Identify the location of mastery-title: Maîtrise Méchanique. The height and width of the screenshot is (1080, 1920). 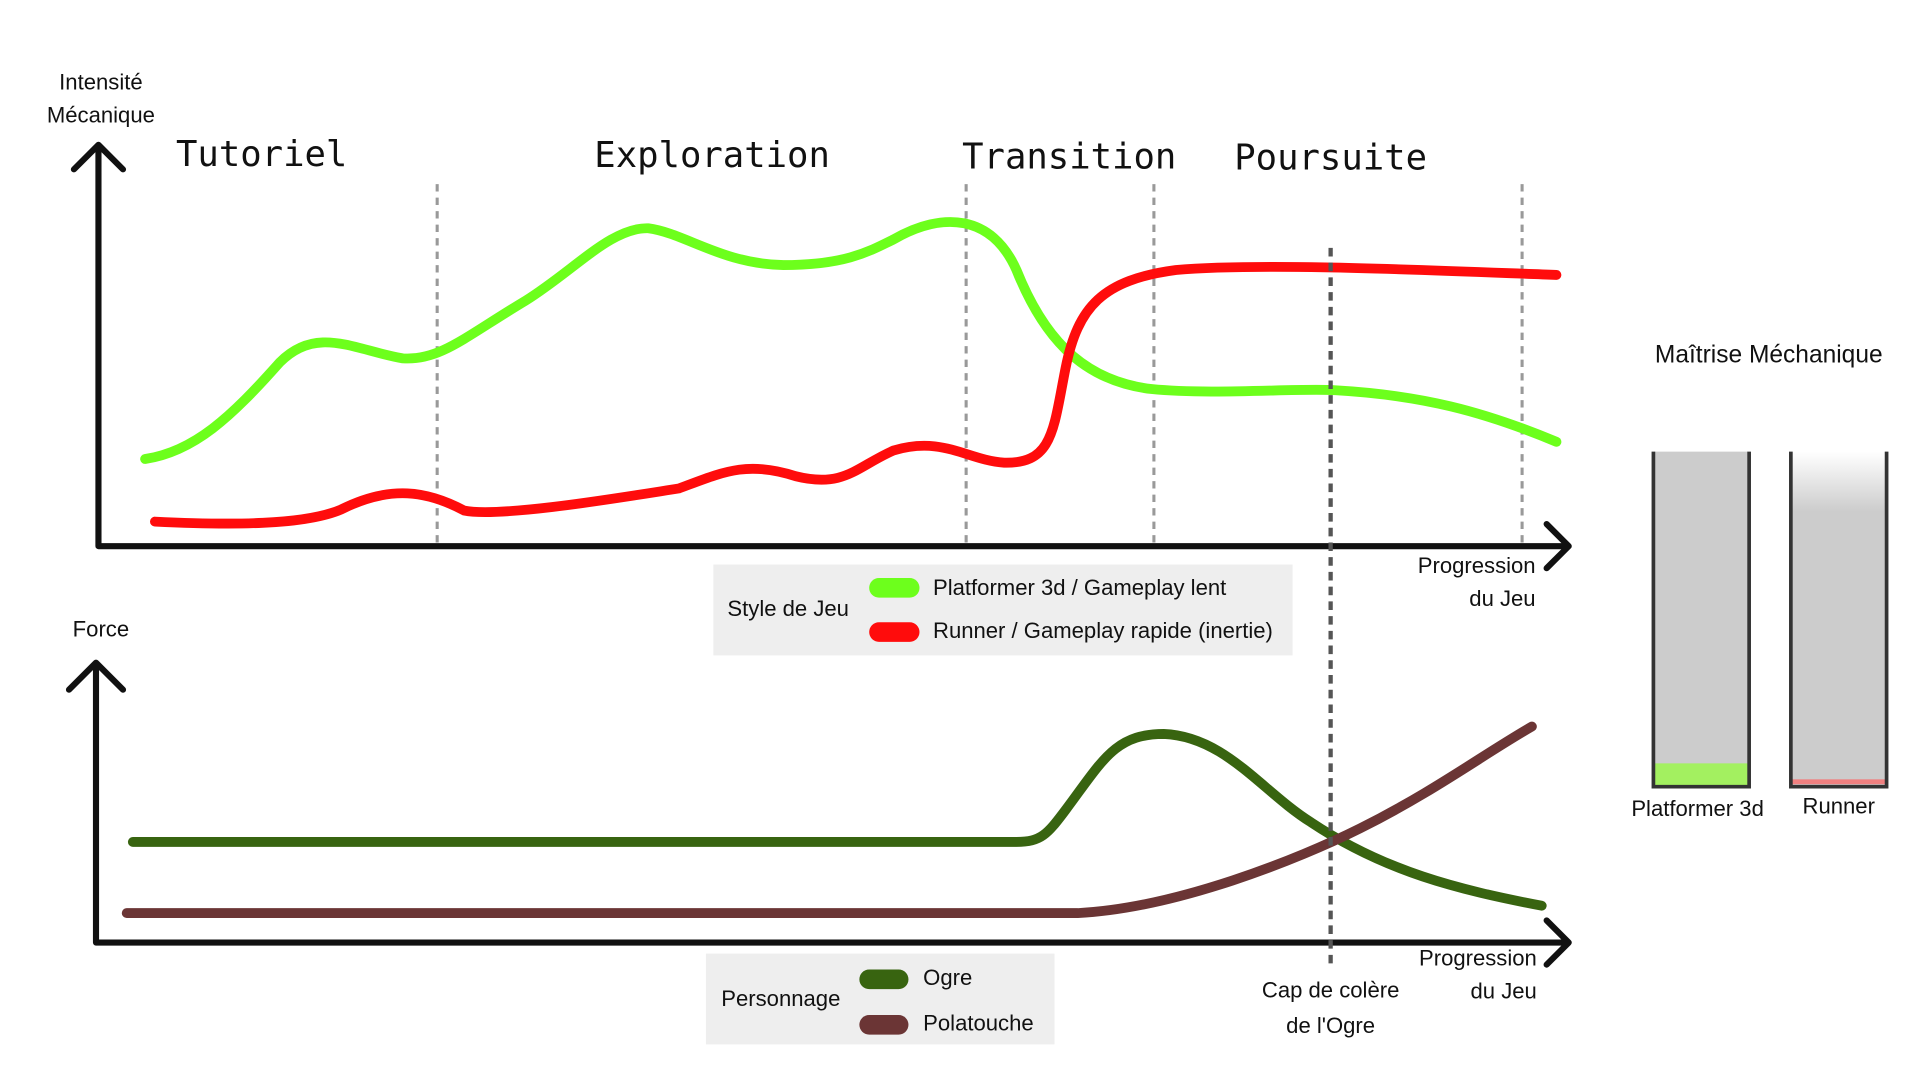
(1769, 354).